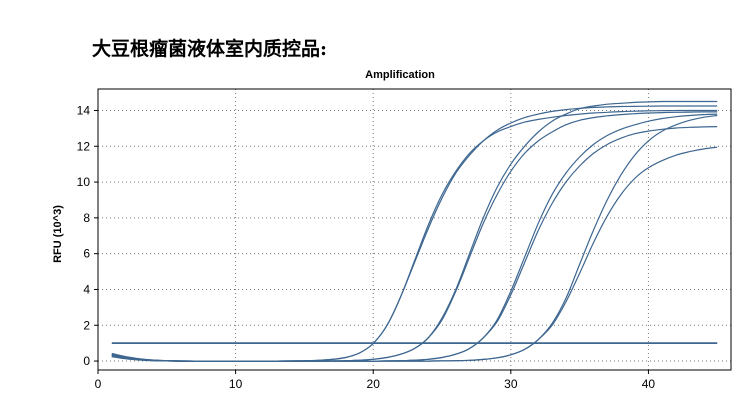 This screenshot has width=749, height=410. I want to click on x-axis: 0 10 20 30 40, so click(375, 380).